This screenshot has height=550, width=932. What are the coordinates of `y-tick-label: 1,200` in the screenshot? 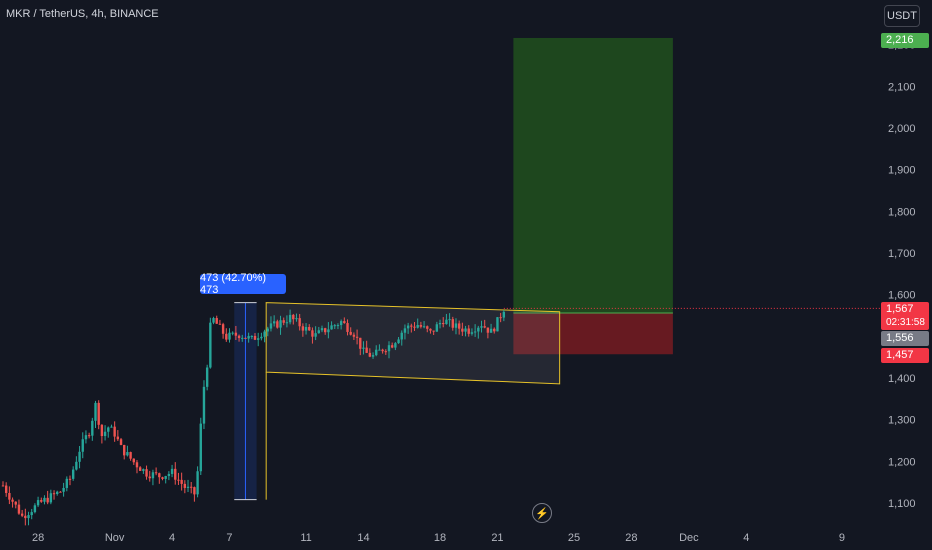 It's located at (902, 462).